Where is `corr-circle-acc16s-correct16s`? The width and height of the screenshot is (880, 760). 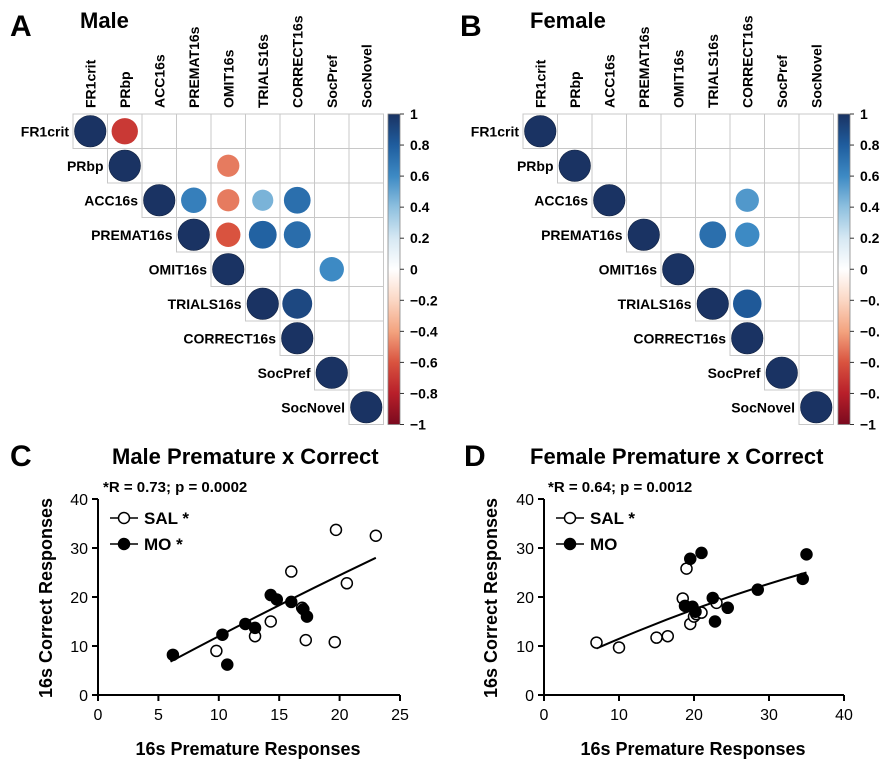
corr-circle-acc16s-correct16s is located at coordinates (297, 200).